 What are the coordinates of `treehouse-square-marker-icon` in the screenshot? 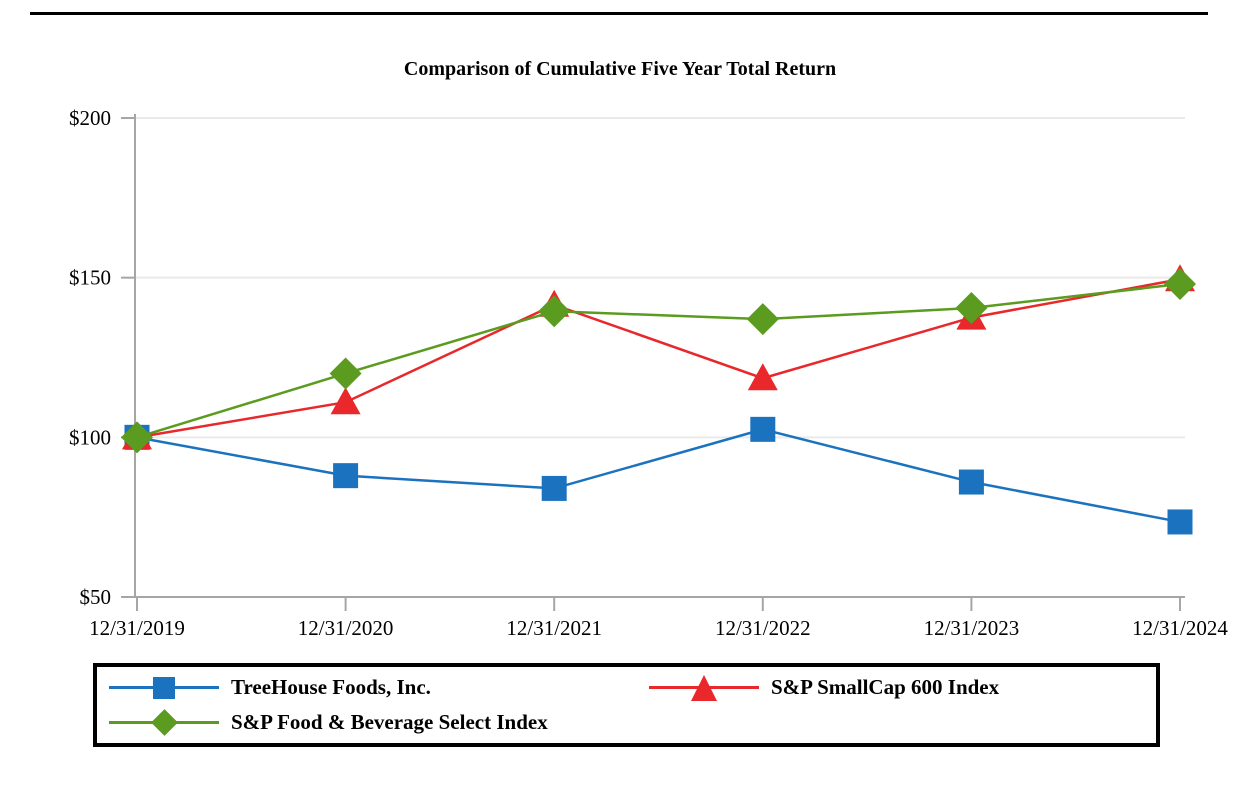 It's located at (164, 688).